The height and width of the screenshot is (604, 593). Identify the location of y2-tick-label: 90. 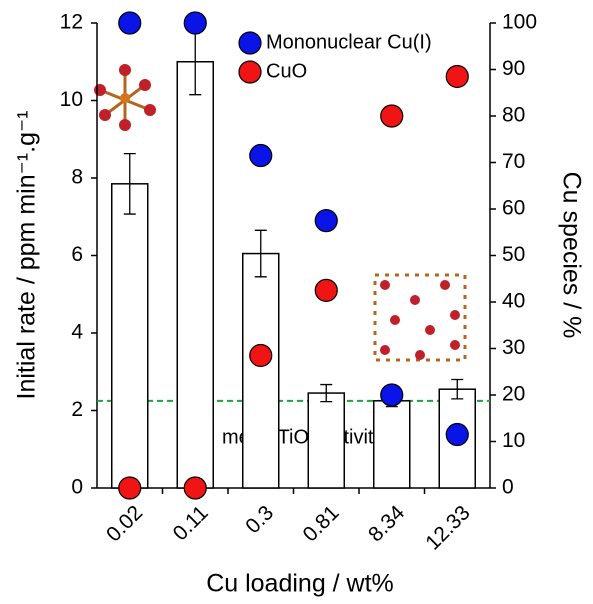
(513, 68).